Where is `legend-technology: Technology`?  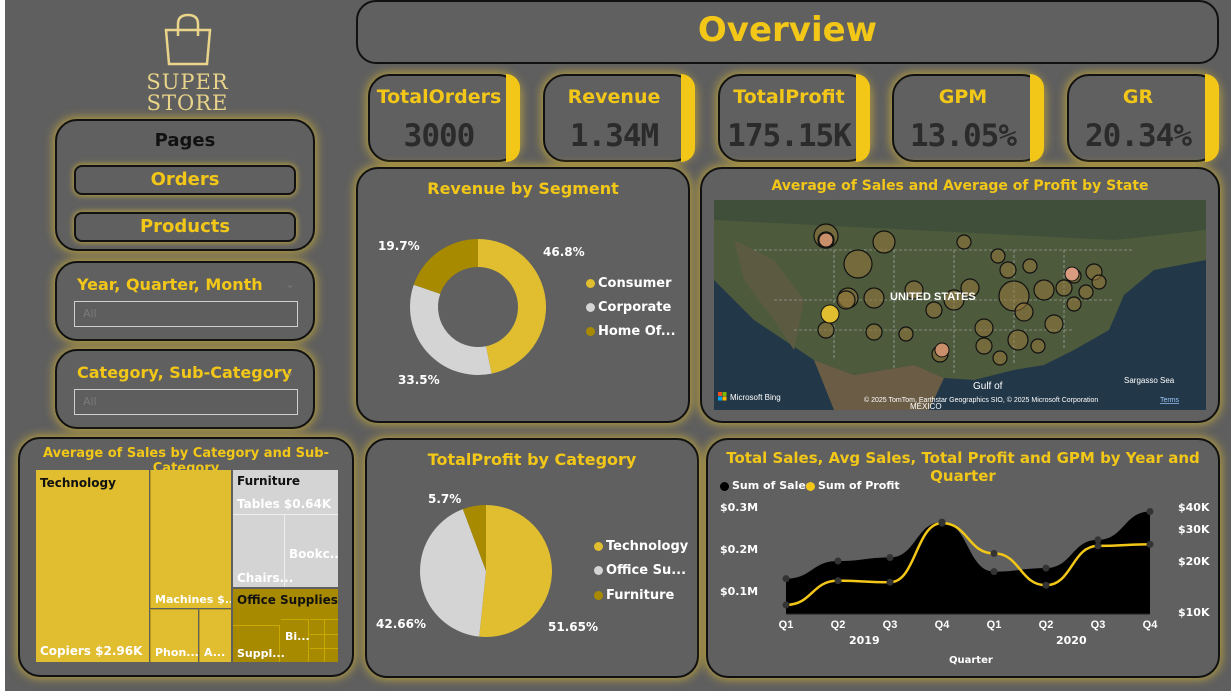 legend-technology: Technology is located at coordinates (641, 546).